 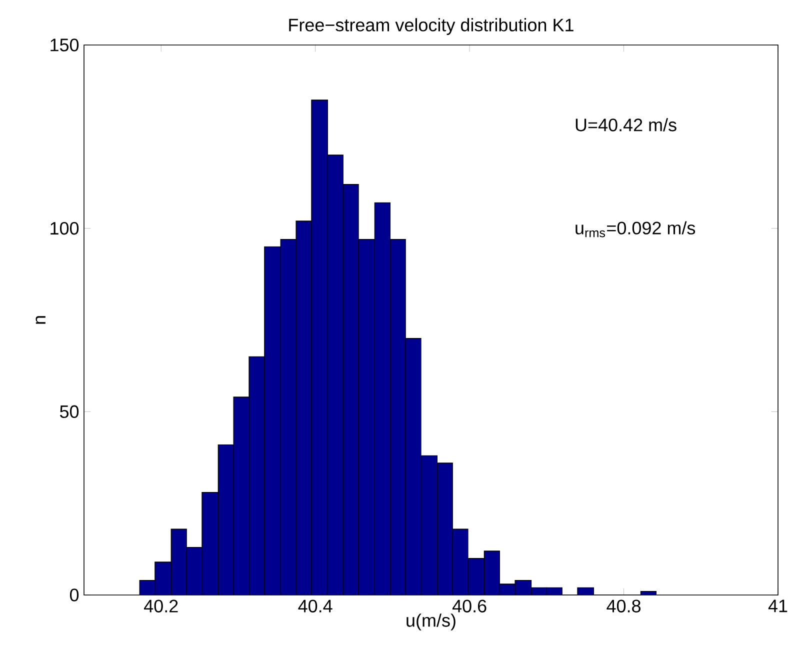 What do you see at coordinates (431, 26) in the screenshot?
I see `chart-title: Free−stream velocity distribution K1` at bounding box center [431, 26].